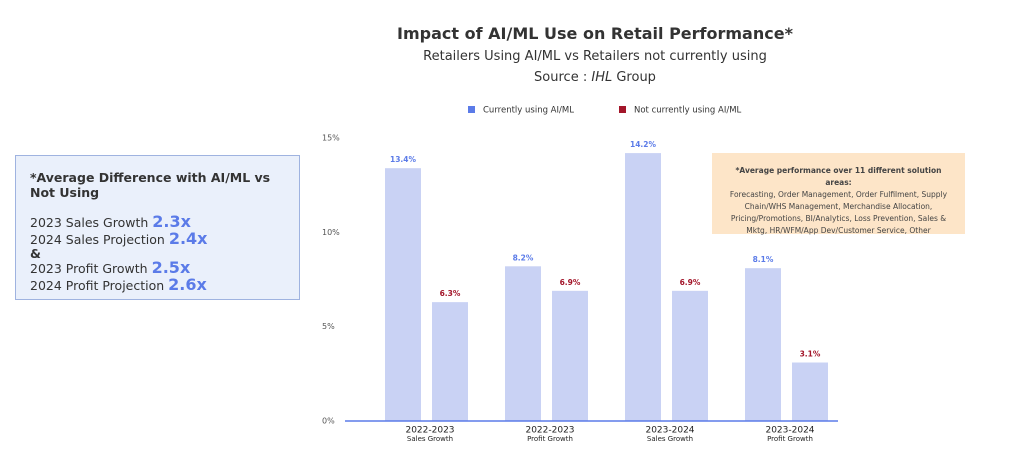 The image size is (1024, 465). Describe the element at coordinates (328, 421) in the screenshot. I see `y-tick-label: 0%` at that location.